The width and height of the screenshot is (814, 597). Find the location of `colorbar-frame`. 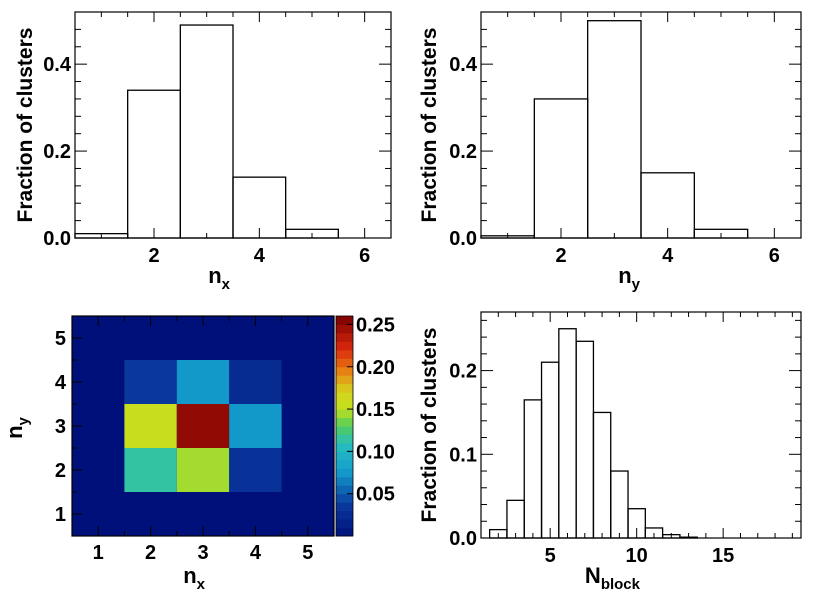

colorbar-frame is located at coordinates (344, 426).